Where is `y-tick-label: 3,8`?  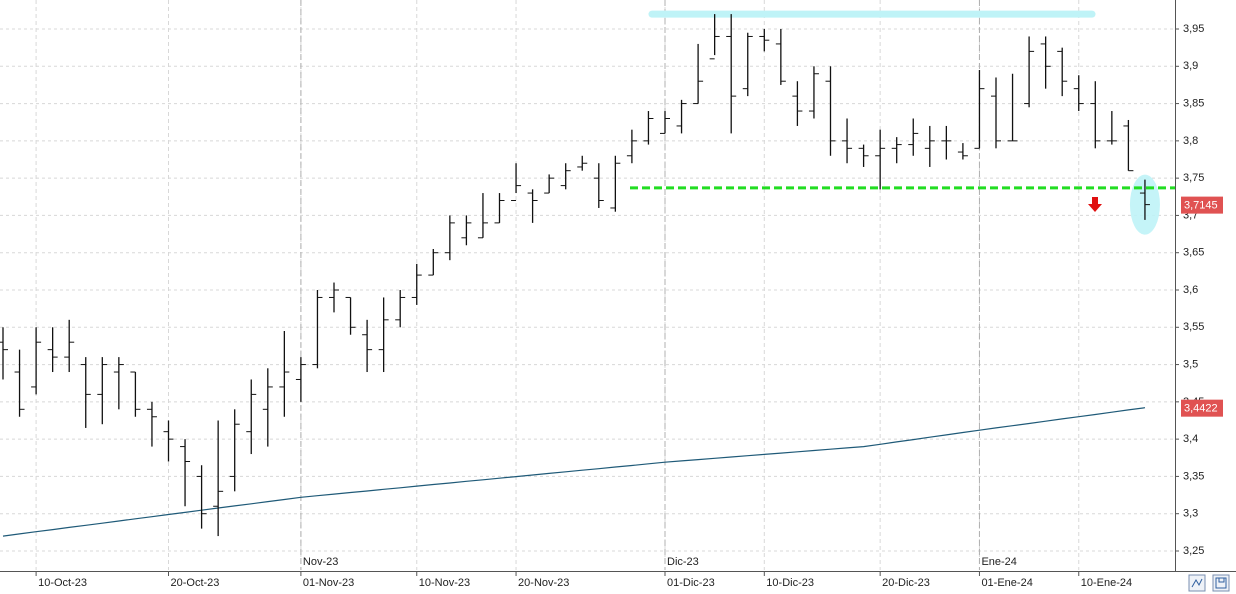 y-tick-label: 3,8 is located at coordinates (1190, 141).